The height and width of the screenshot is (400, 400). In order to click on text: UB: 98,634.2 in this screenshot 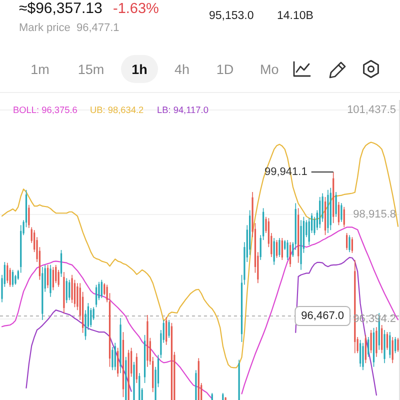, I will do `click(117, 110)`.